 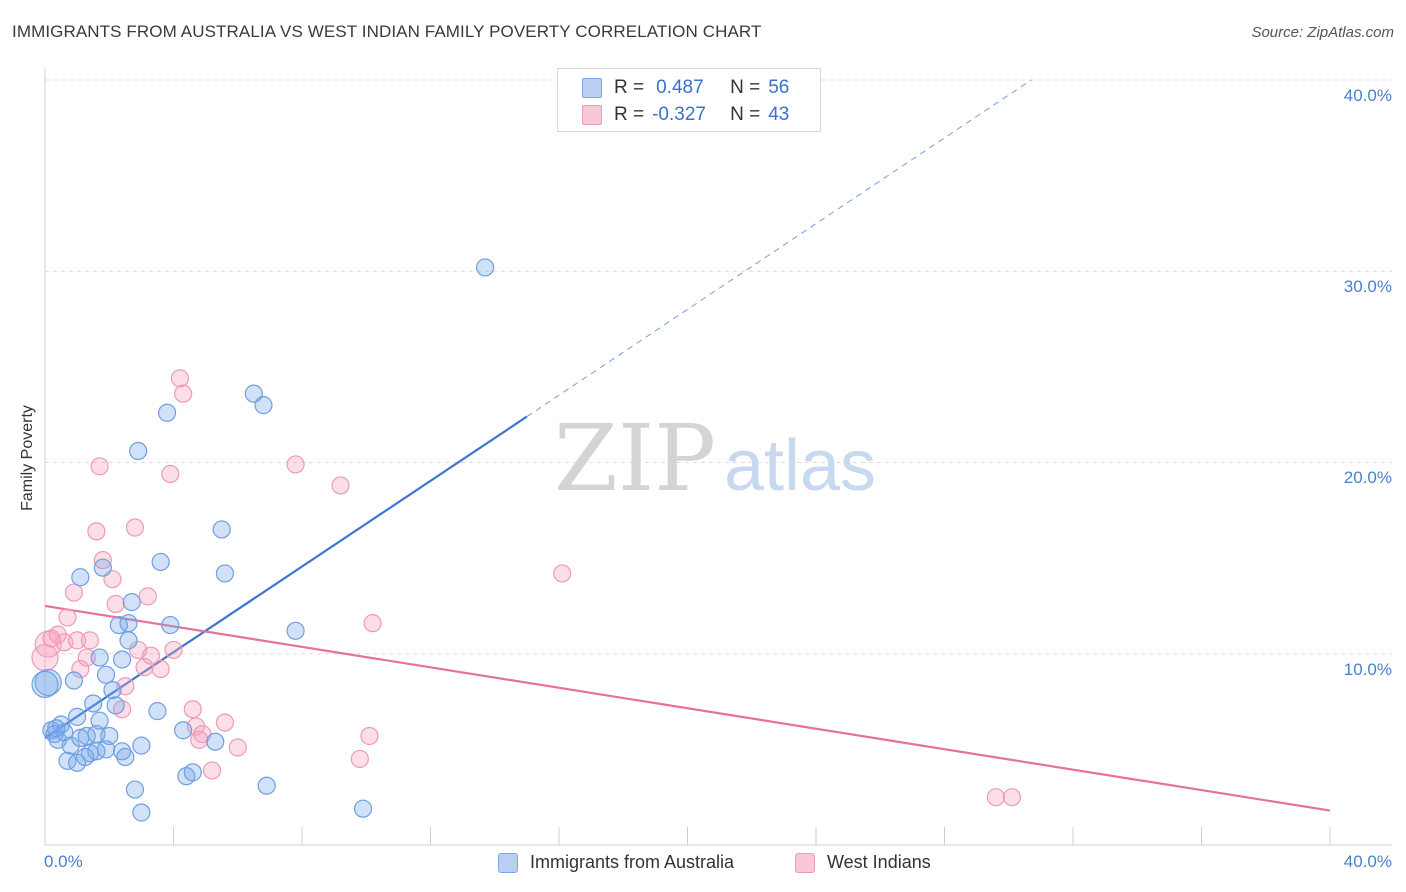 What do you see at coordinates (508, 862) in the screenshot?
I see `bottom-legend-swatch-blue` at bounding box center [508, 862].